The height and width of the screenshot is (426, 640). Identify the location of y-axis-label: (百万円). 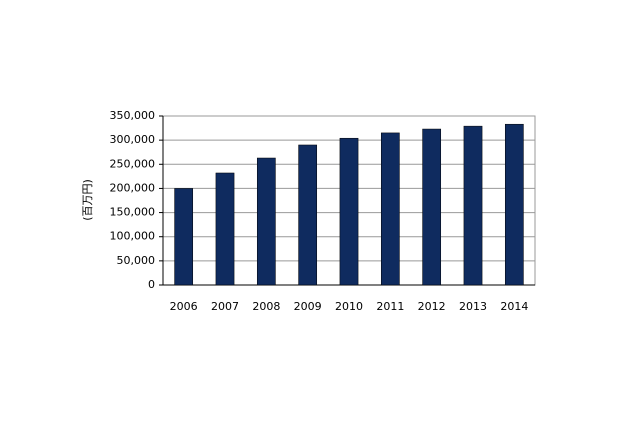
(87, 200).